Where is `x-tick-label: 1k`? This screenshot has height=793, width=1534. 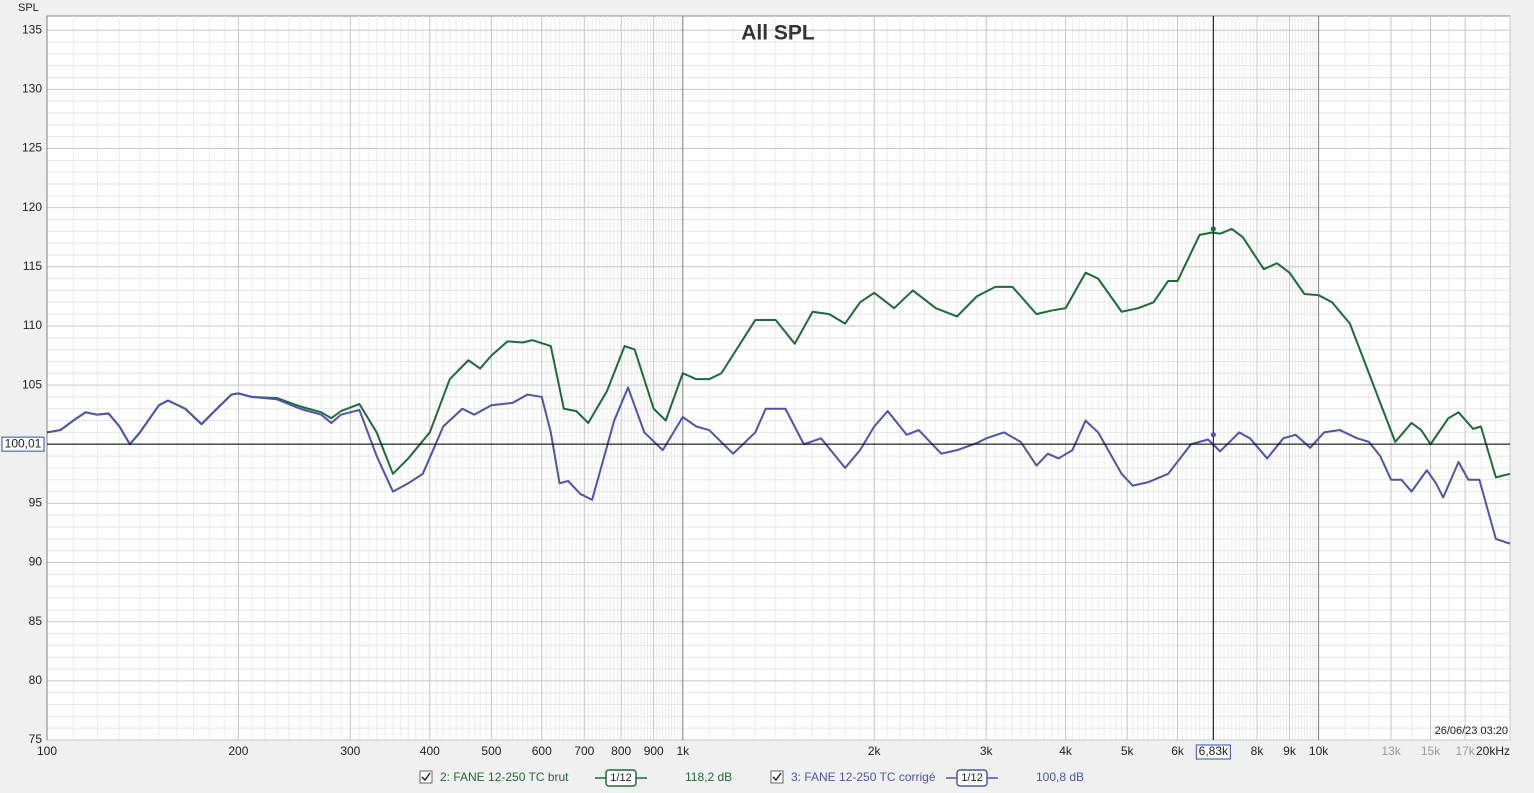 x-tick-label: 1k is located at coordinates (683, 751).